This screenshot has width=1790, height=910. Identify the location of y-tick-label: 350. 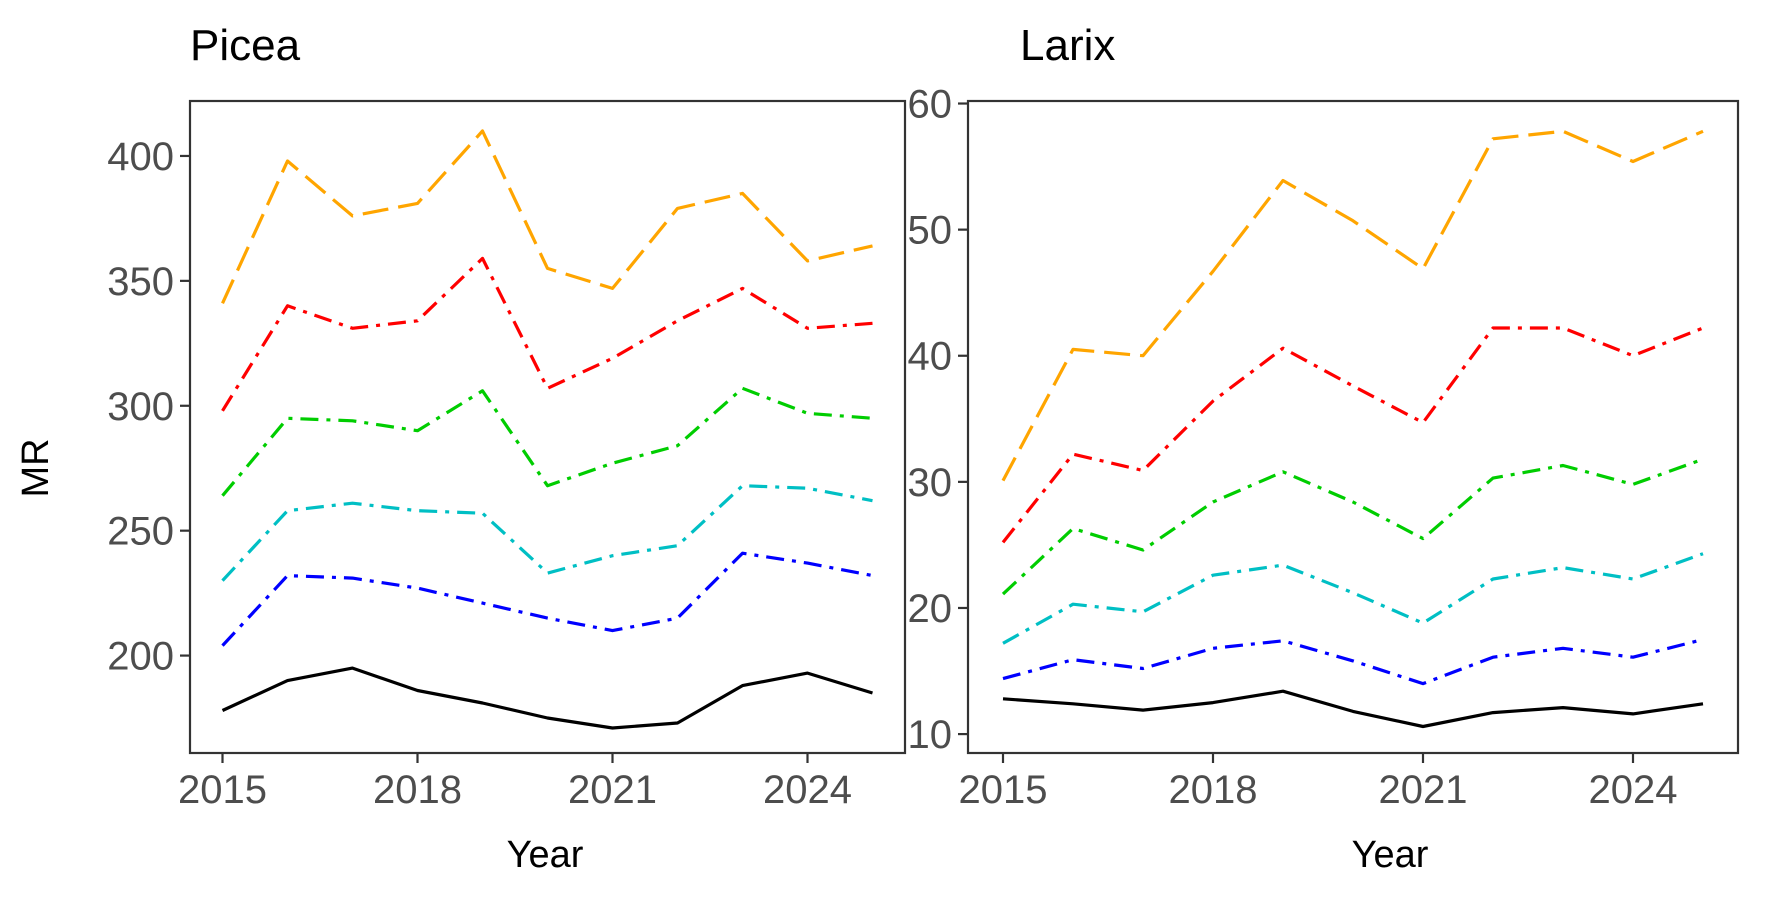
(140, 282).